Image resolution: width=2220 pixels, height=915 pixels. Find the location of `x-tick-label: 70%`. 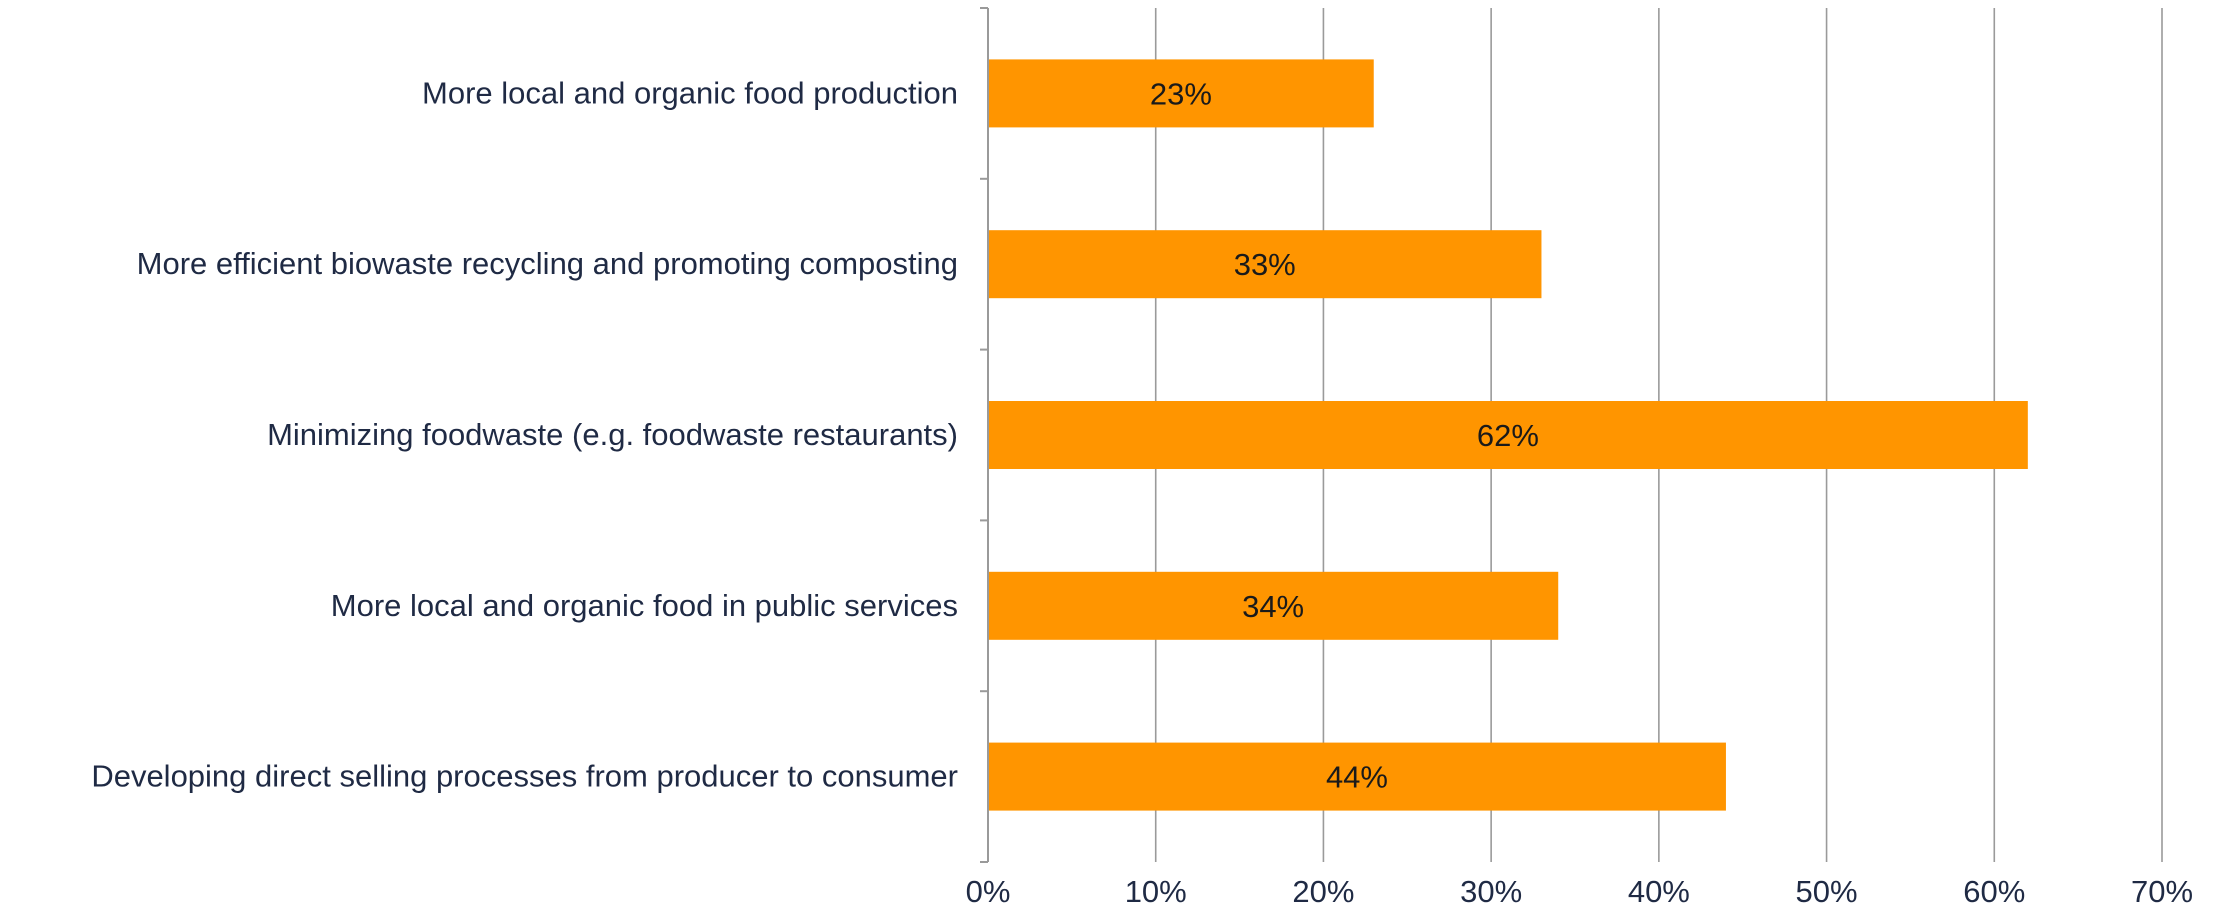

x-tick-label: 70% is located at coordinates (2162, 891).